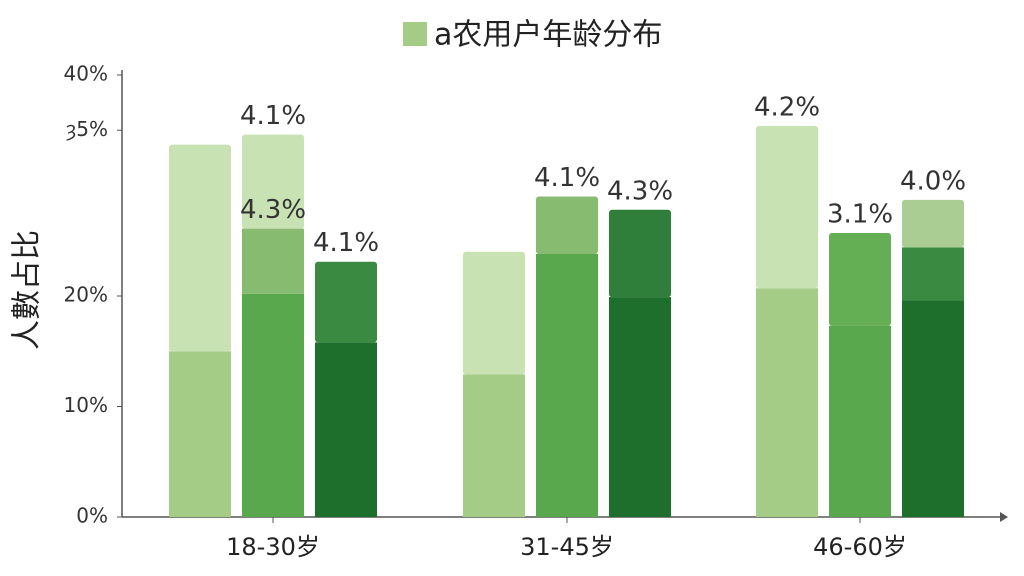  Describe the element at coordinates (415, 34) in the screenshot. I see `legend-swatch` at that location.